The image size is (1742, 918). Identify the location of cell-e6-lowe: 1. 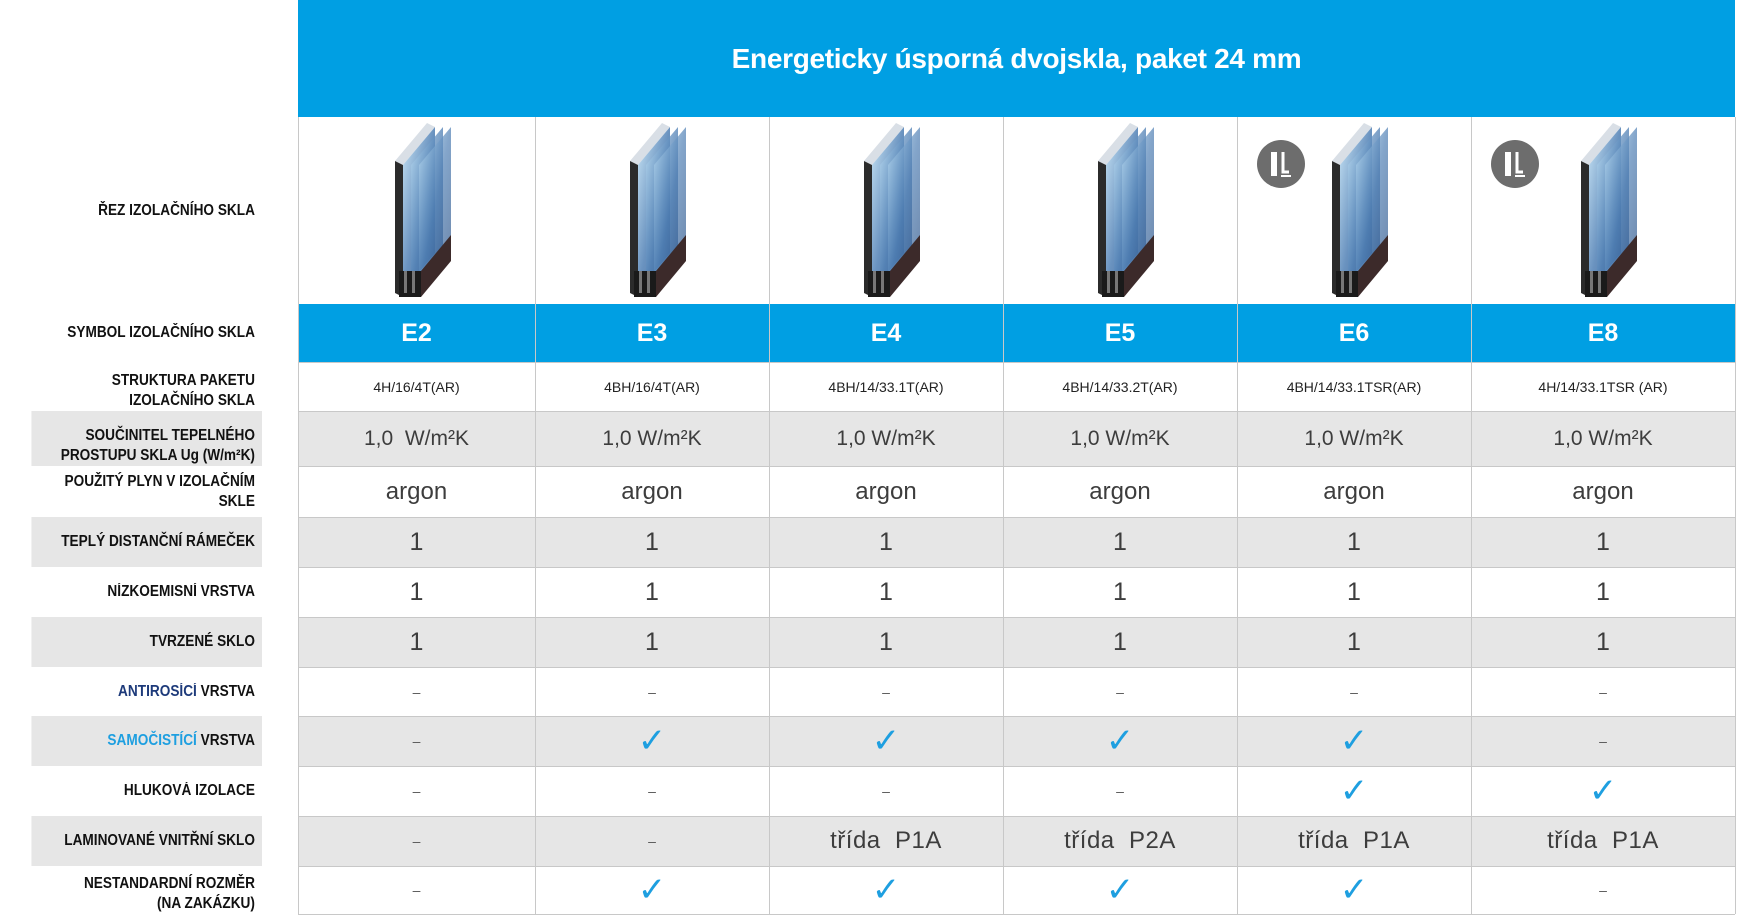
(1354, 591).